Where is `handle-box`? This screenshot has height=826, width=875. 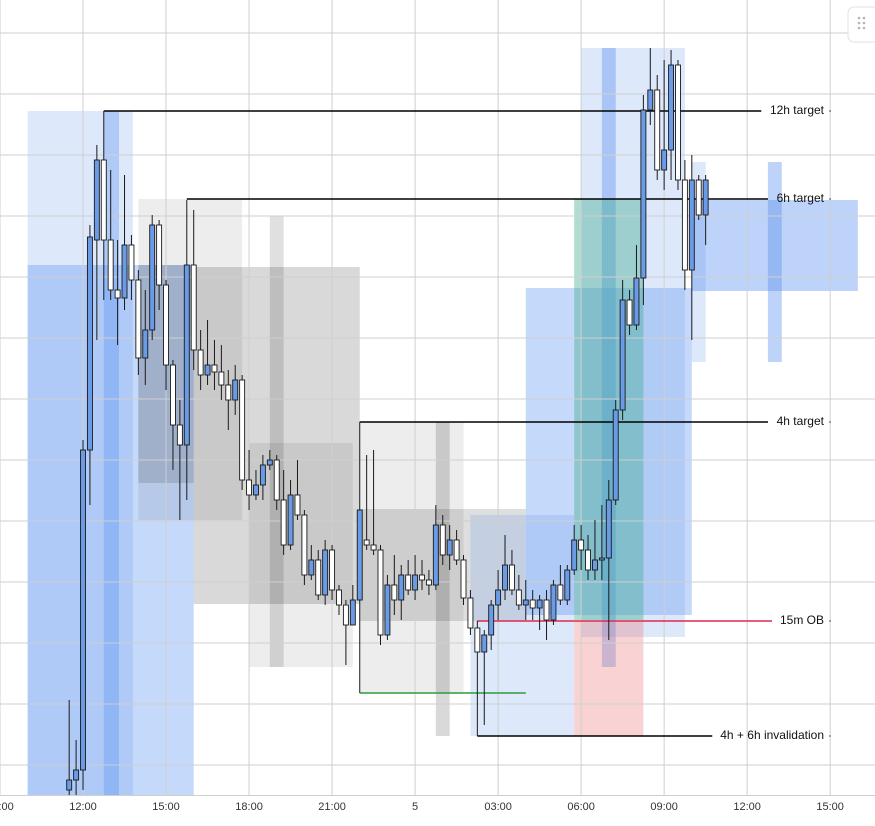
handle-box is located at coordinates (861, 24).